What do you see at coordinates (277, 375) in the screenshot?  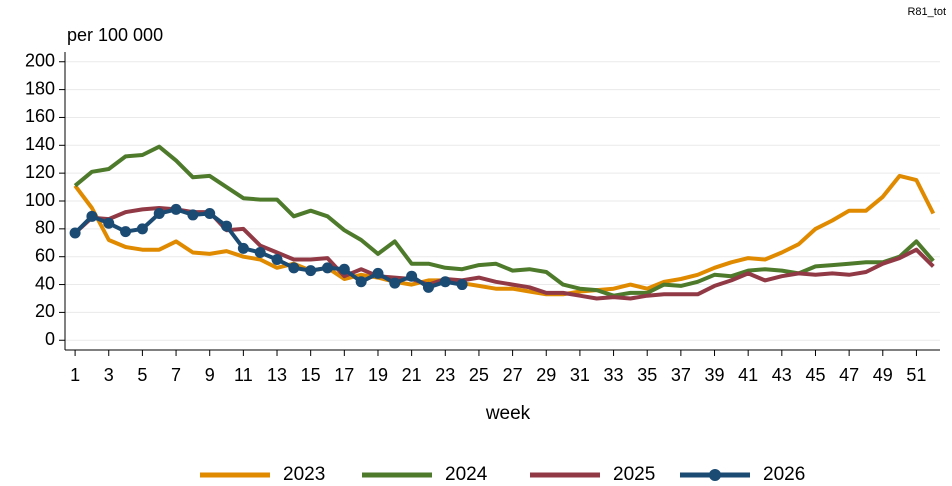 I see `x-tick-label: 13` at bounding box center [277, 375].